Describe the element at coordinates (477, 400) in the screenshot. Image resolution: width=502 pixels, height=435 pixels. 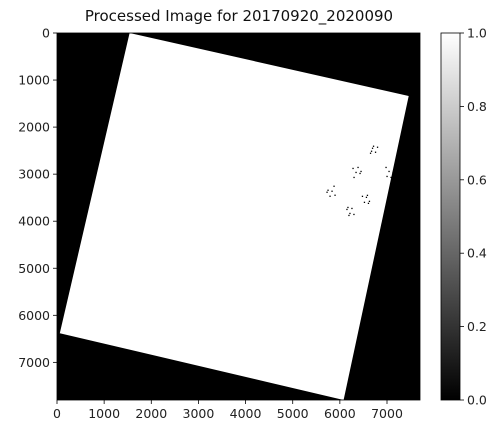
I see `colorbar-tick-label: 0.0` at that location.